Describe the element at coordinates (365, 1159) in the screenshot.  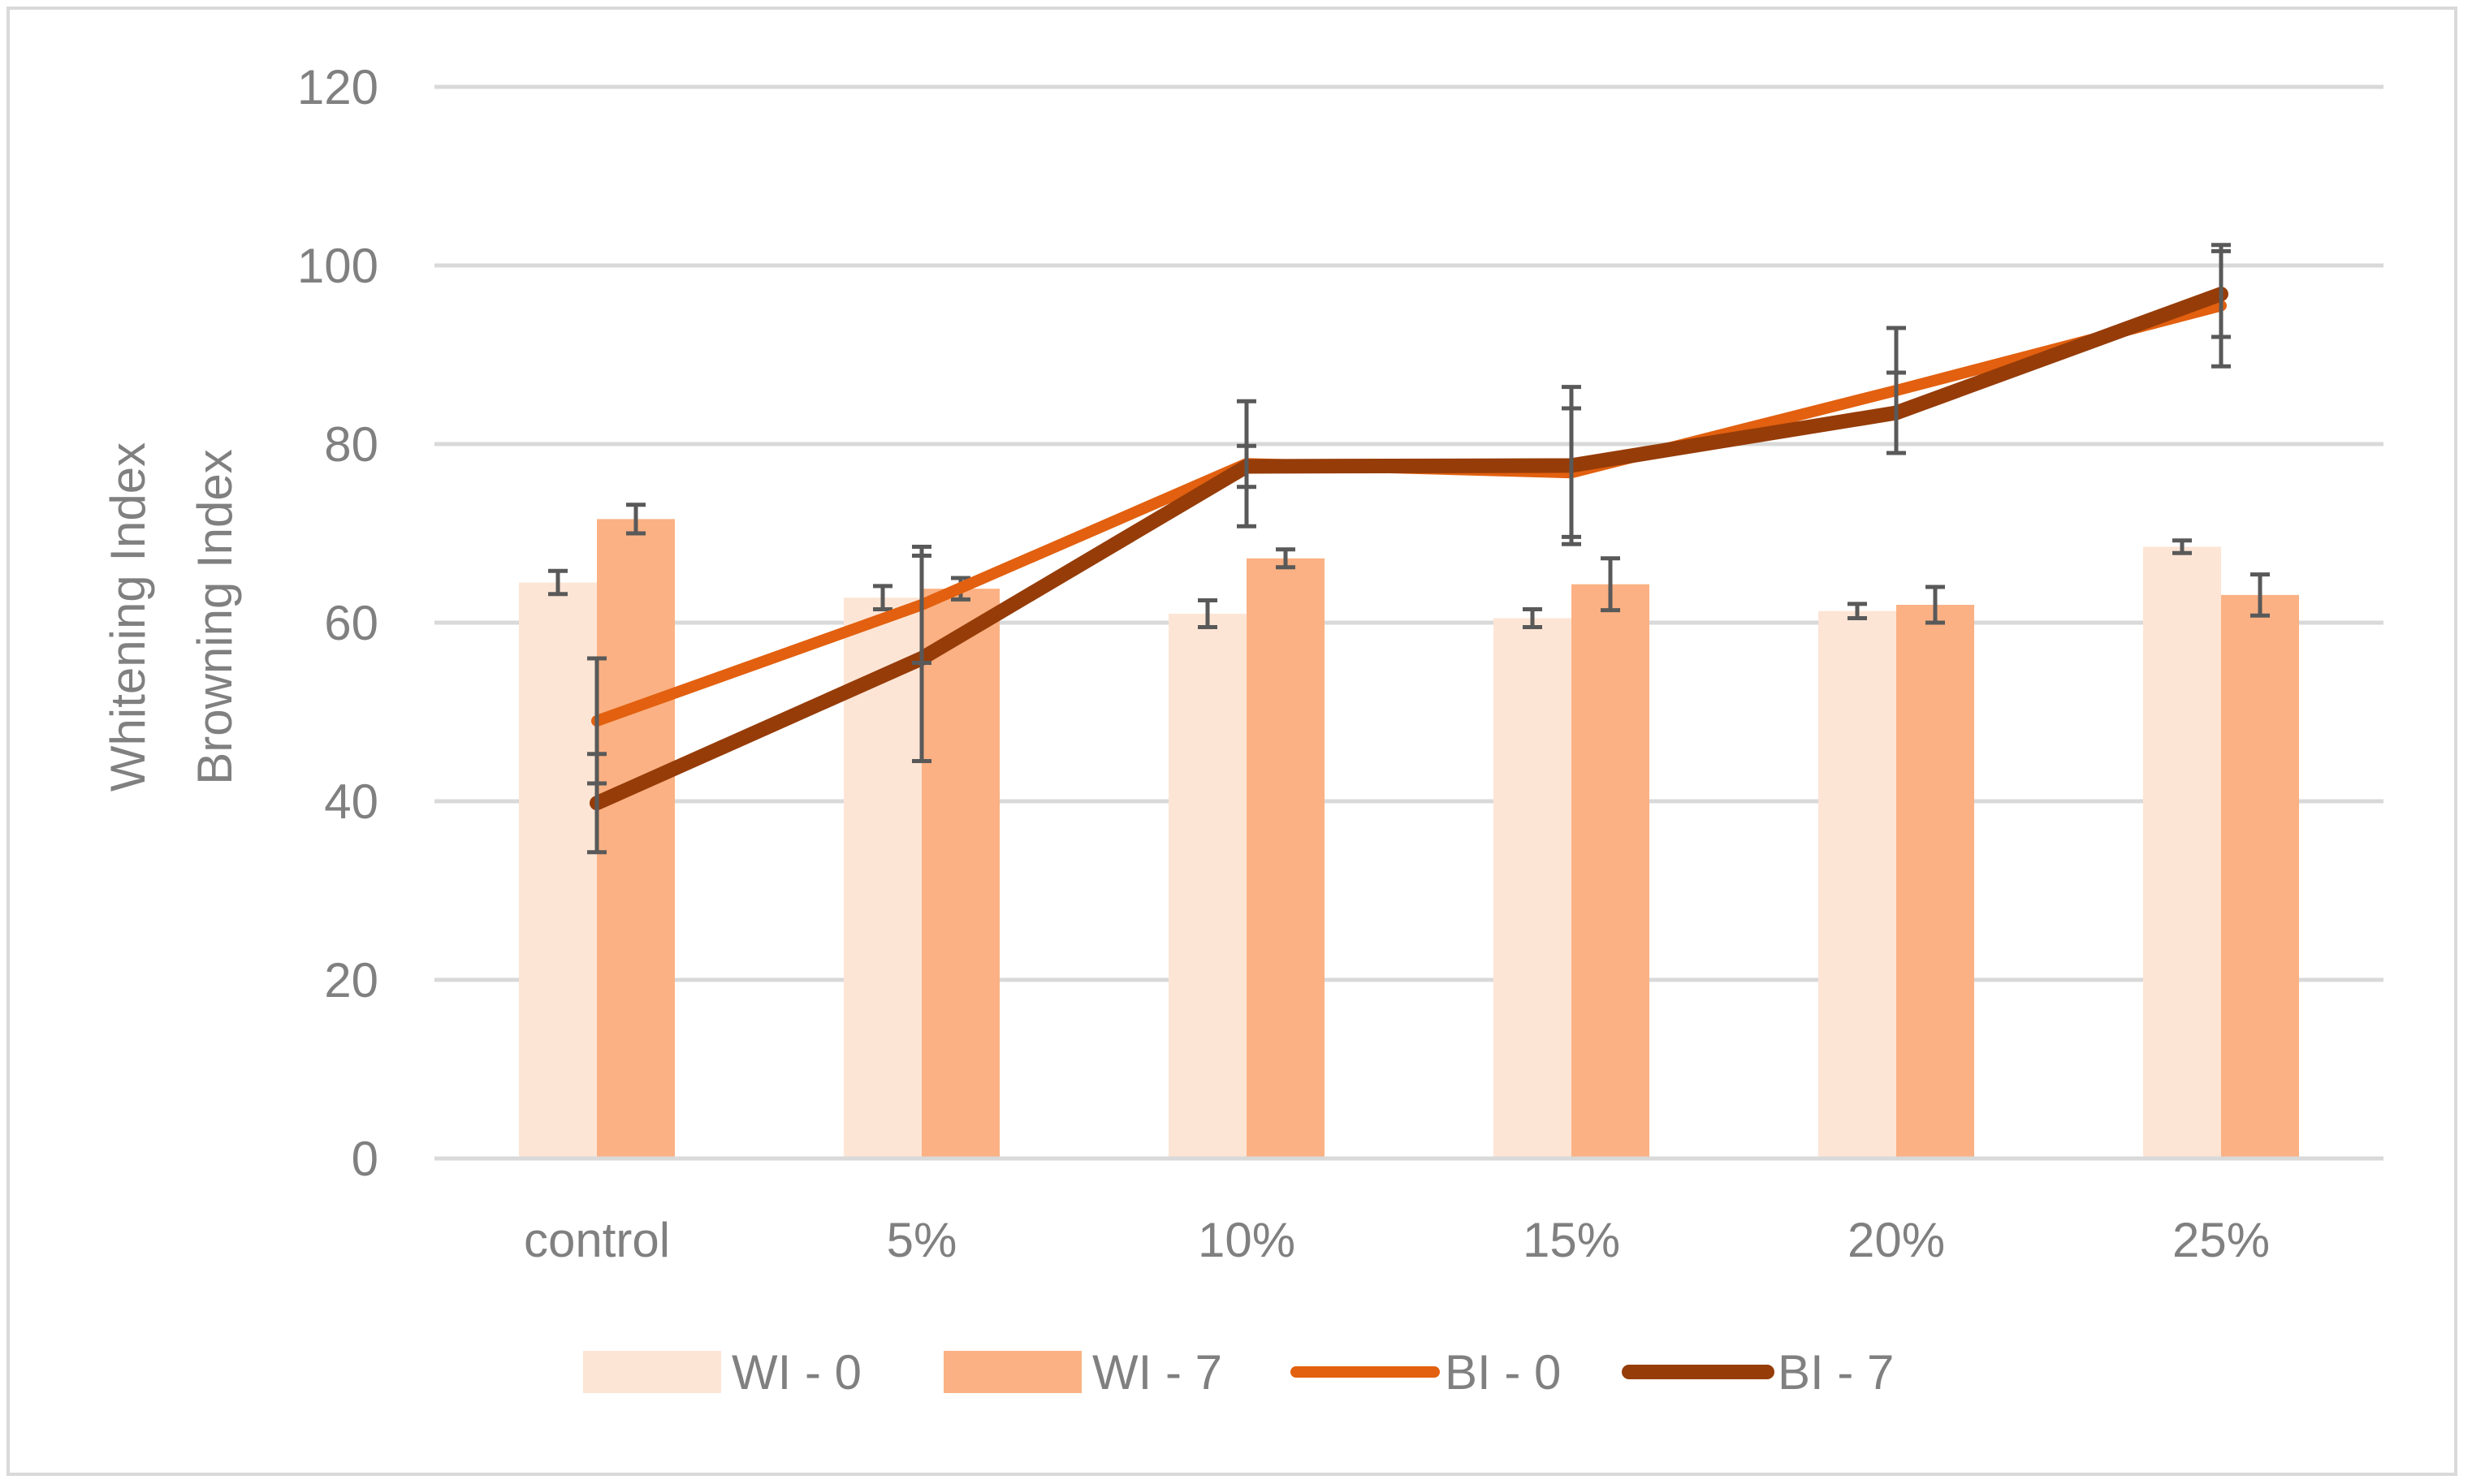
I see `y-tick-label: 0` at that location.